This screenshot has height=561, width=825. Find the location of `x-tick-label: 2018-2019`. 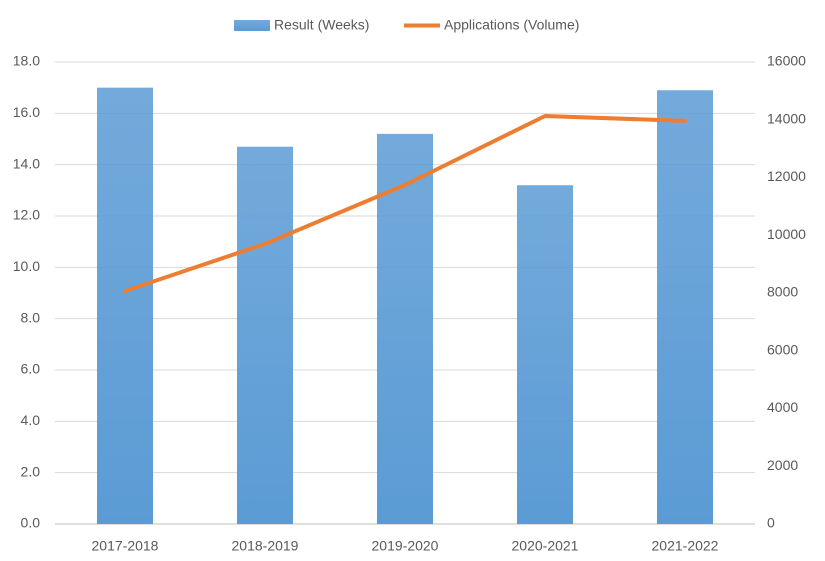

x-tick-label: 2018-2019 is located at coordinates (265, 546).